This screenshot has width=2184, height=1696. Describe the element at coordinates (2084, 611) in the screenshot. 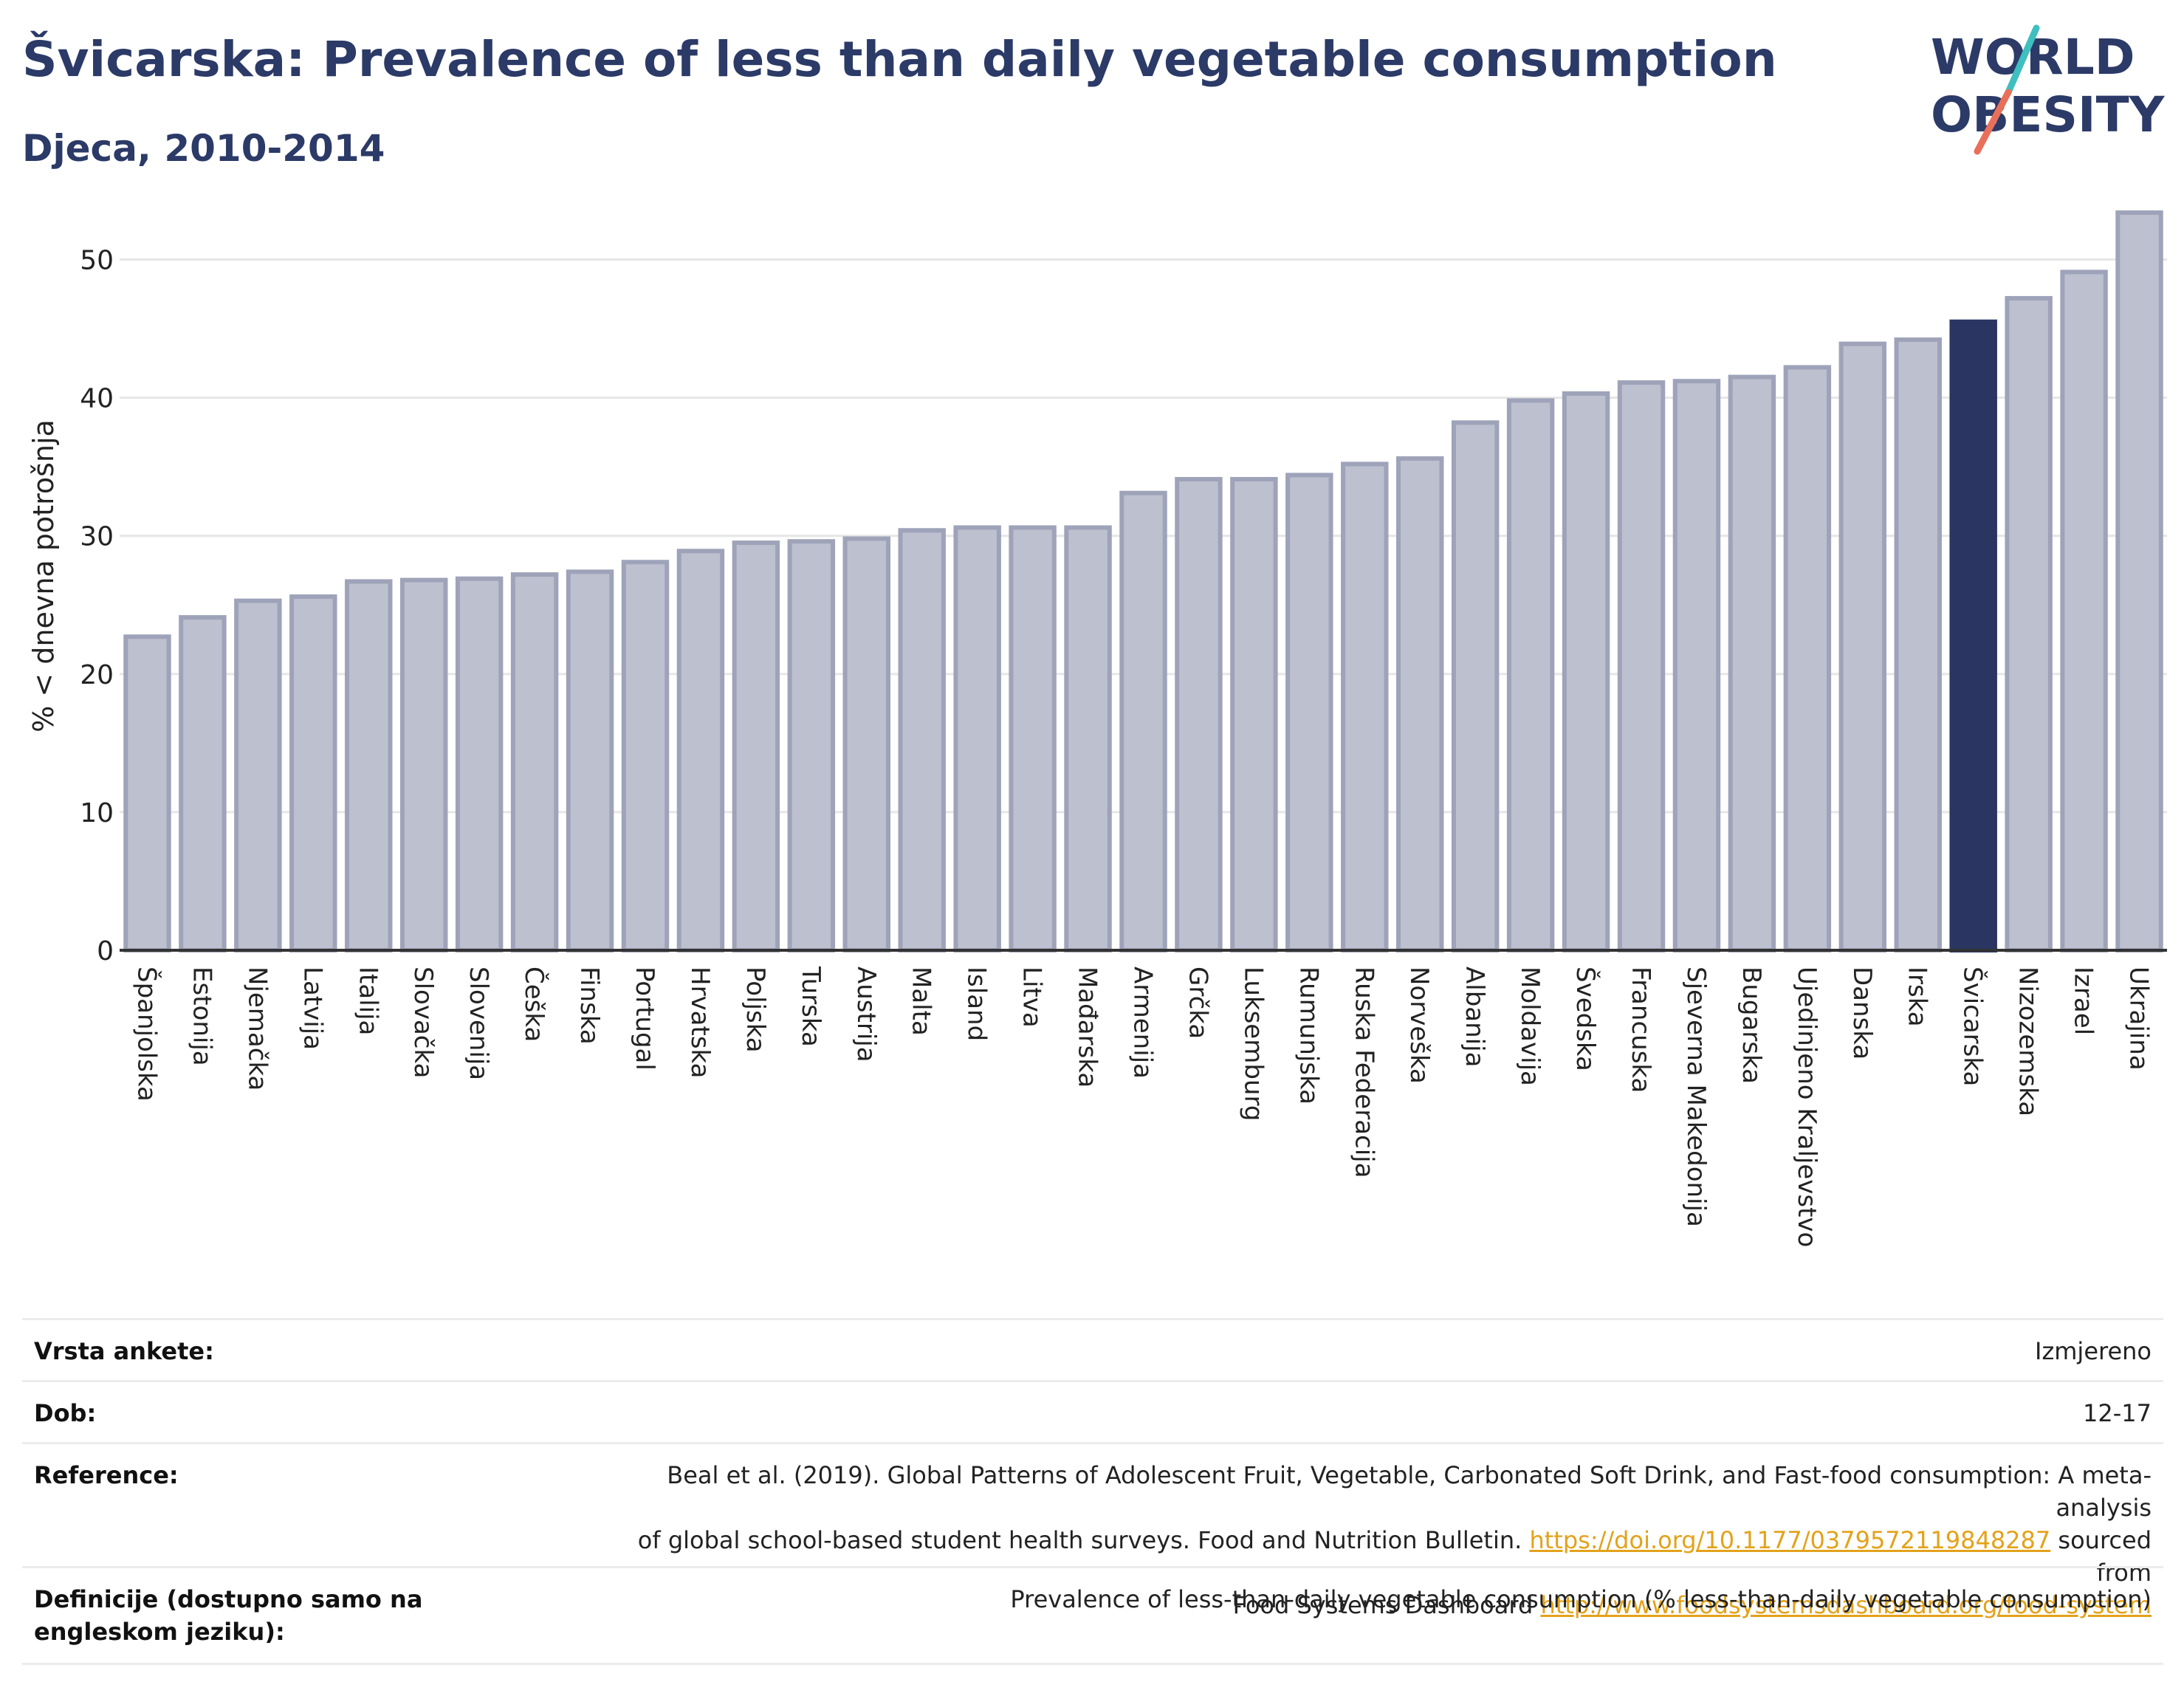

I see `bar-izrael` at that location.